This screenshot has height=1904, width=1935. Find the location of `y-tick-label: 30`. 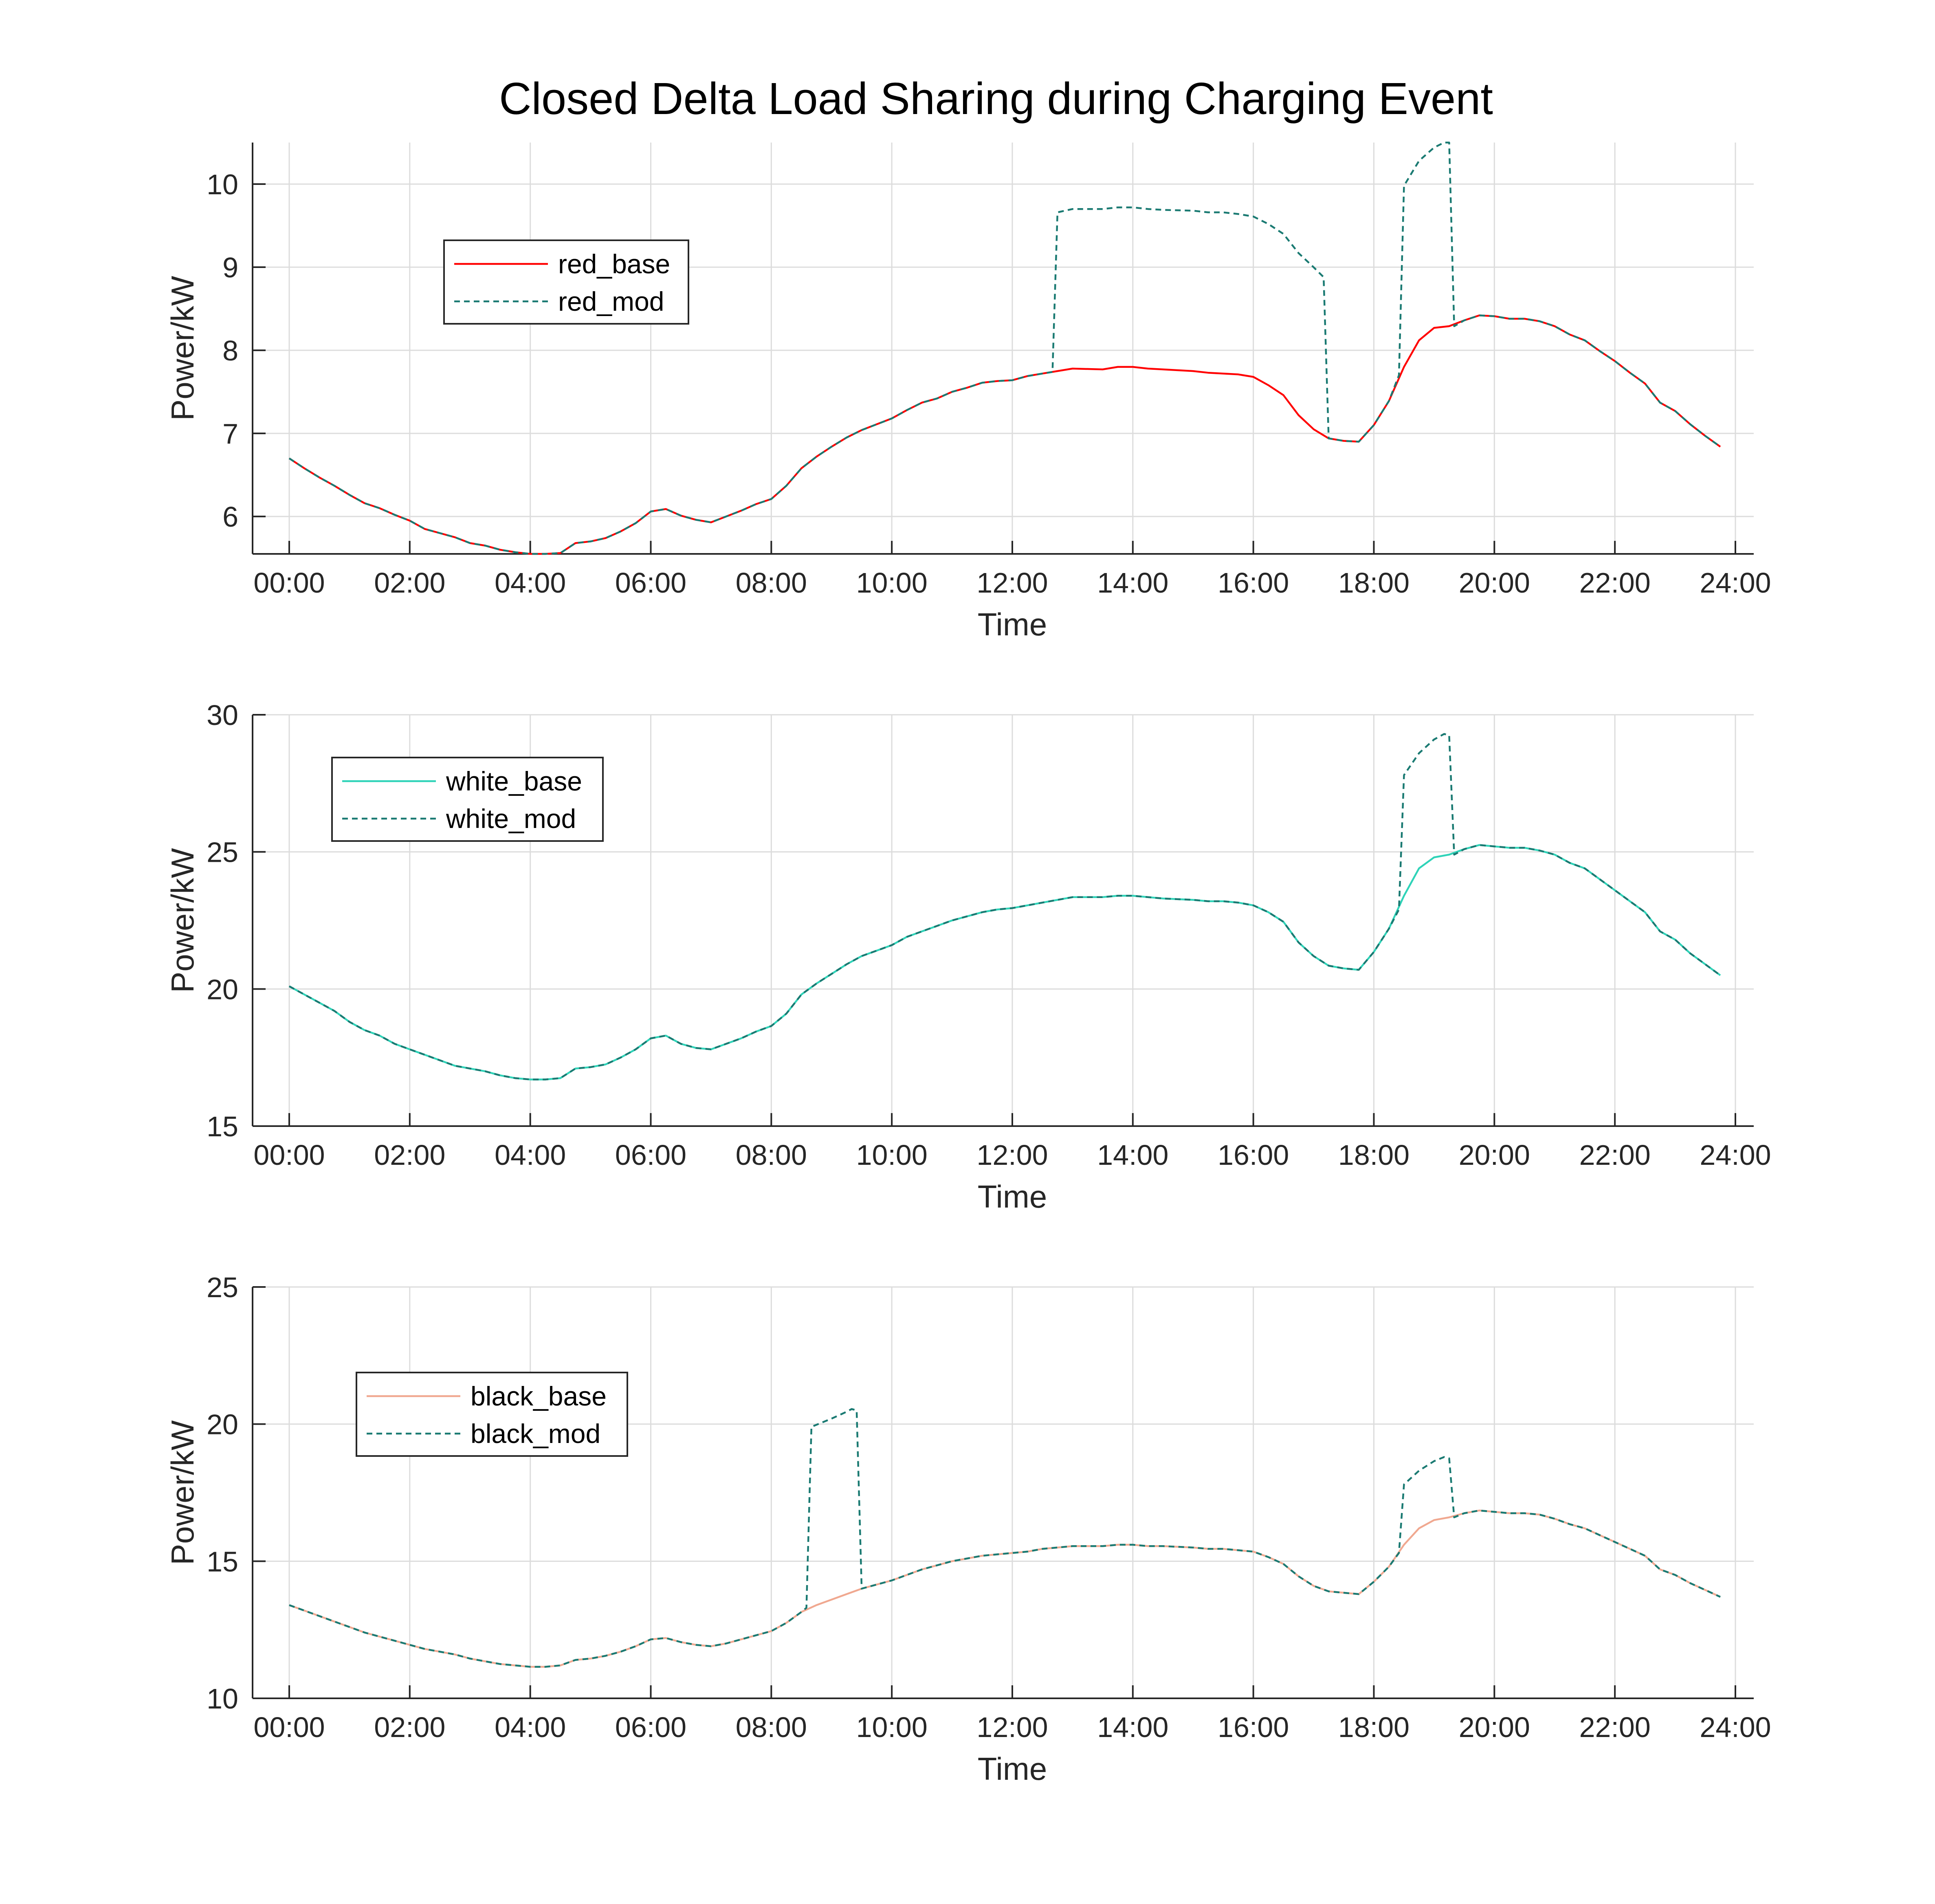

y-tick-label: 30 is located at coordinates (223, 715).